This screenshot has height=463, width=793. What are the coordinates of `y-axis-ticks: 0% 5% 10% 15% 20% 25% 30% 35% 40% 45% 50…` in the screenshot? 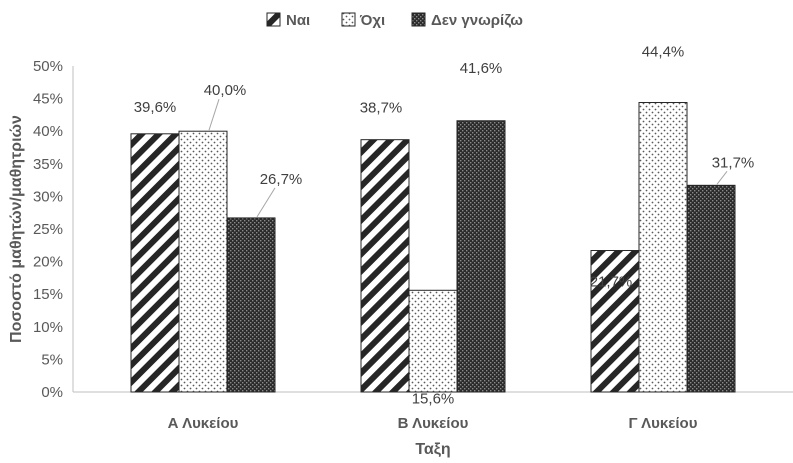 It's located at (48, 229).